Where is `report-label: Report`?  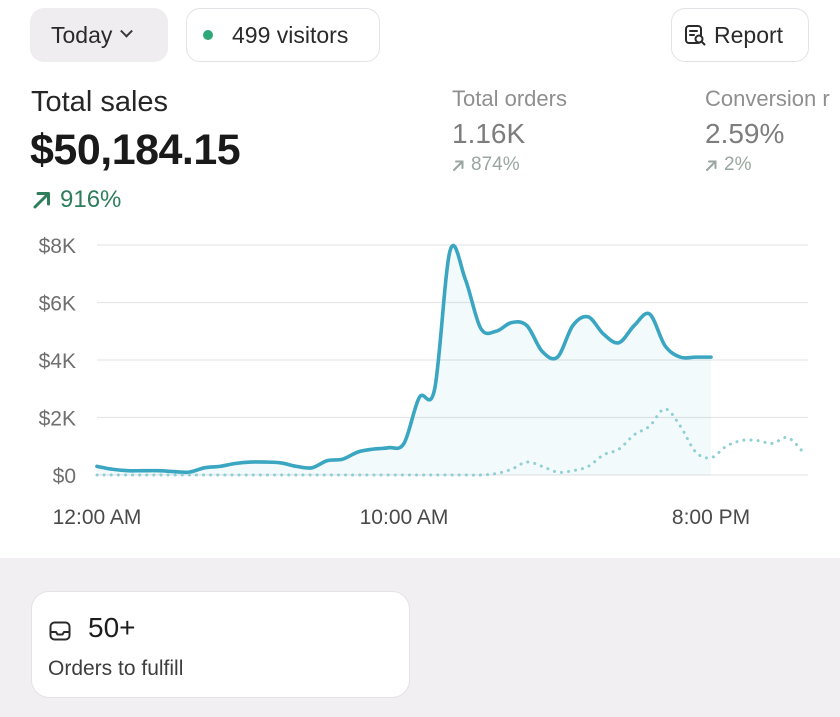 report-label: Report is located at coordinates (749, 34).